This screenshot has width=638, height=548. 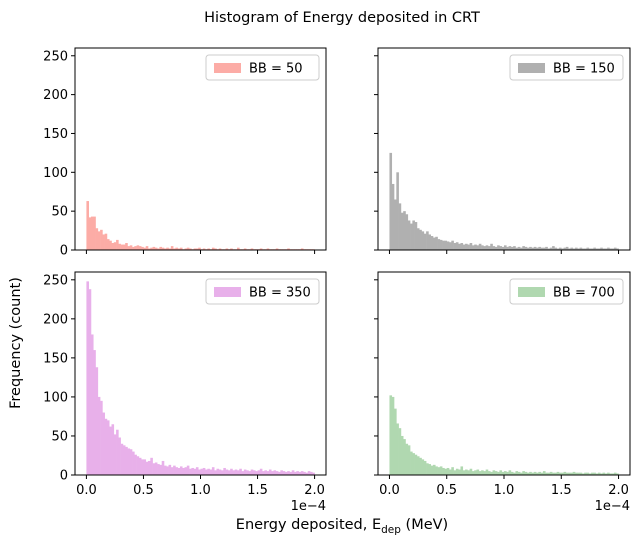 I want to click on legend: BB = 700, so click(x=566, y=291).